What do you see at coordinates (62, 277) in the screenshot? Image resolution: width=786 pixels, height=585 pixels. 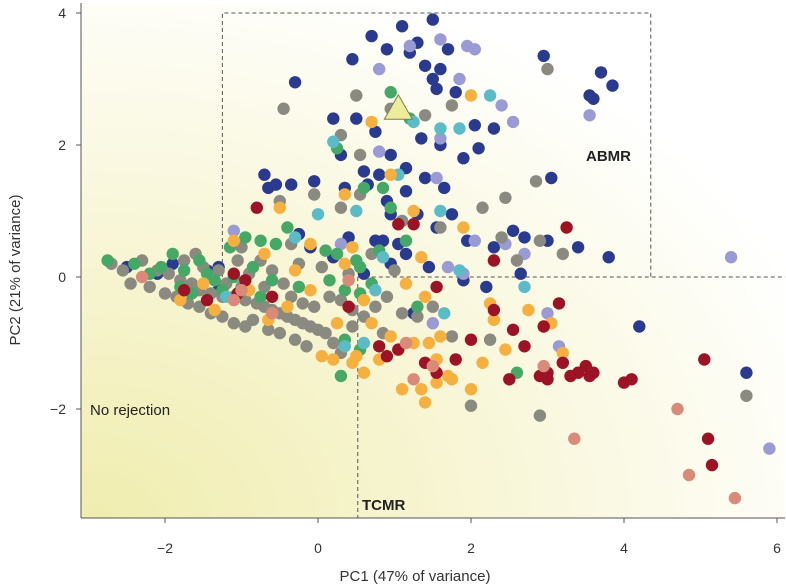 I see `y-tick-label: 0` at bounding box center [62, 277].